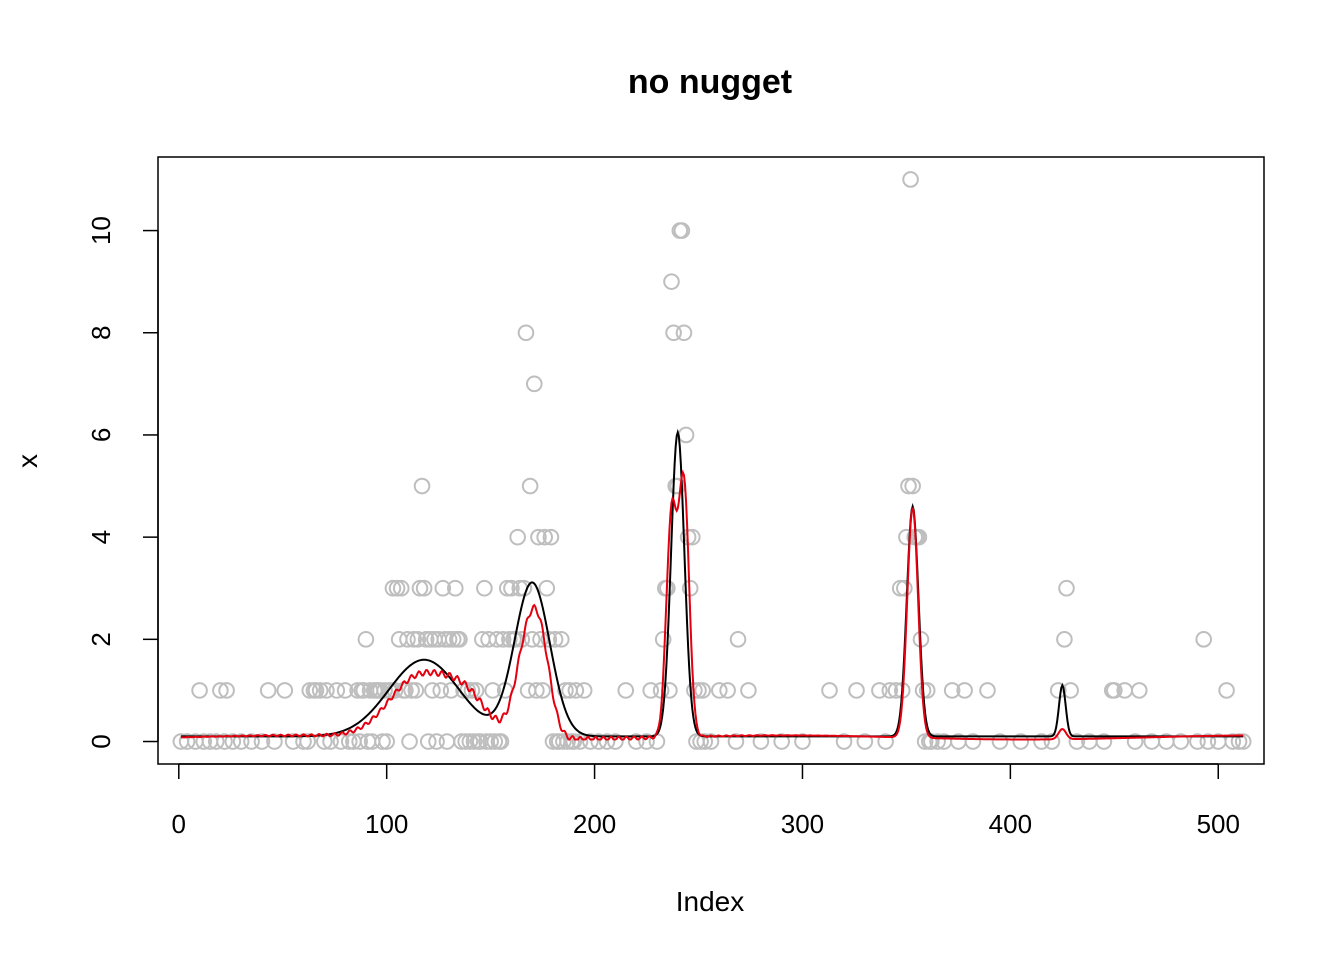  Describe the element at coordinates (101, 741) in the screenshot. I see `y-tick-label: 0` at that location.